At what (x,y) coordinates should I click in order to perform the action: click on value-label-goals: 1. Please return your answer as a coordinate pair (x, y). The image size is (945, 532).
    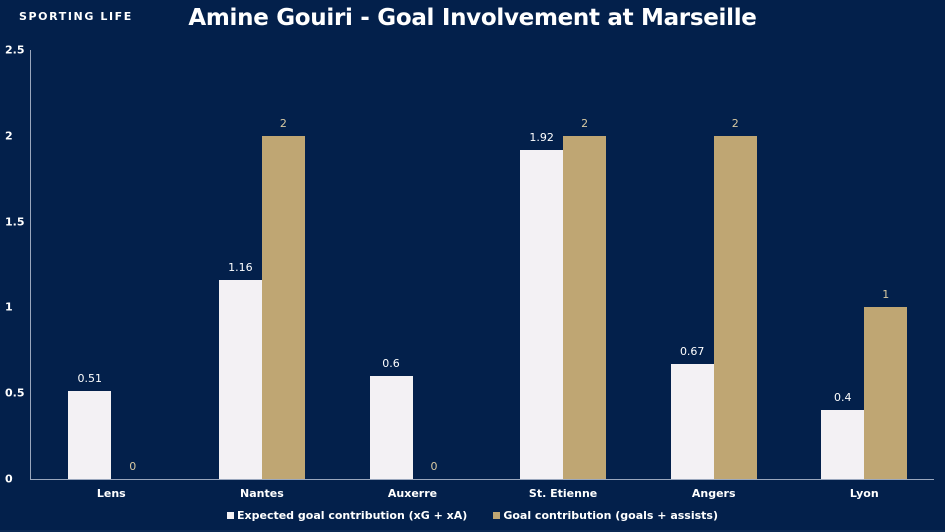
    Looking at the image, I should click on (886, 295).